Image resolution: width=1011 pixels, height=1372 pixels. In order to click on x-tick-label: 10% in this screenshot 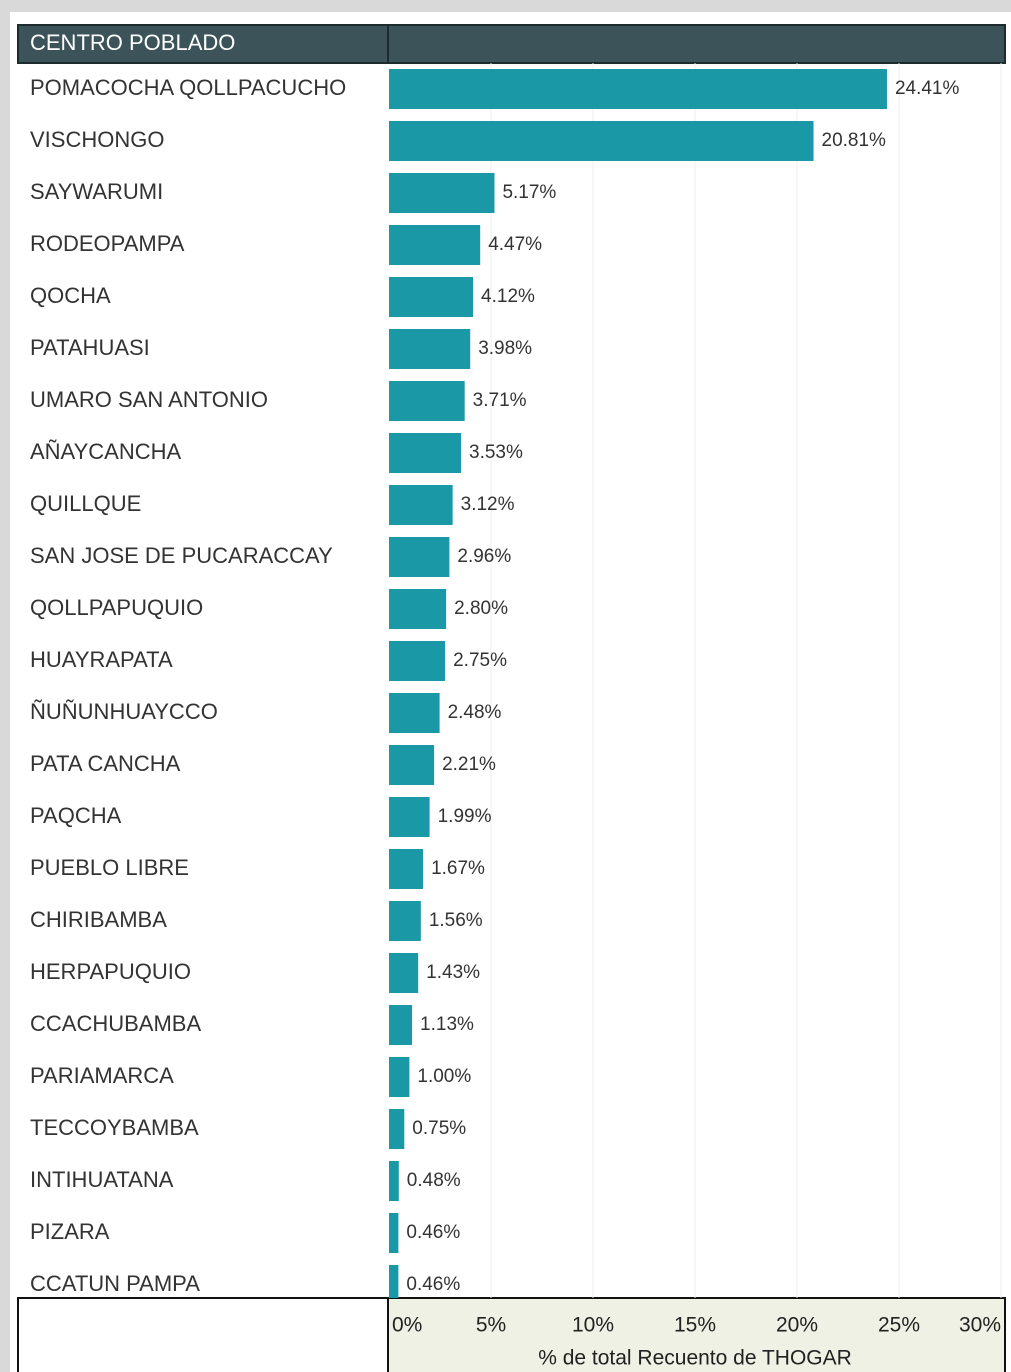, I will do `click(593, 1325)`.